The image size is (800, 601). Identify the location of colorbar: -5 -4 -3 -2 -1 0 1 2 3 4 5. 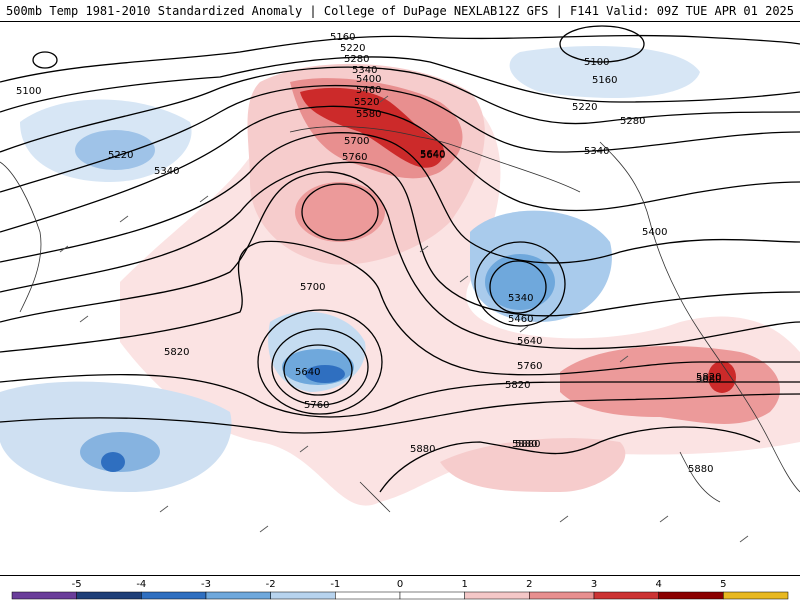
(400, 589).